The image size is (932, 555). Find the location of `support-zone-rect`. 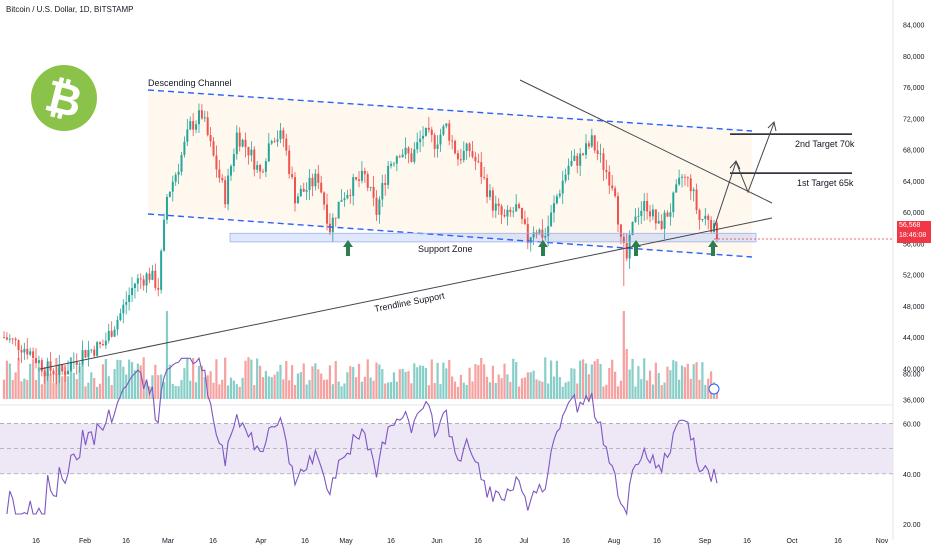

support-zone-rect is located at coordinates (493, 237).